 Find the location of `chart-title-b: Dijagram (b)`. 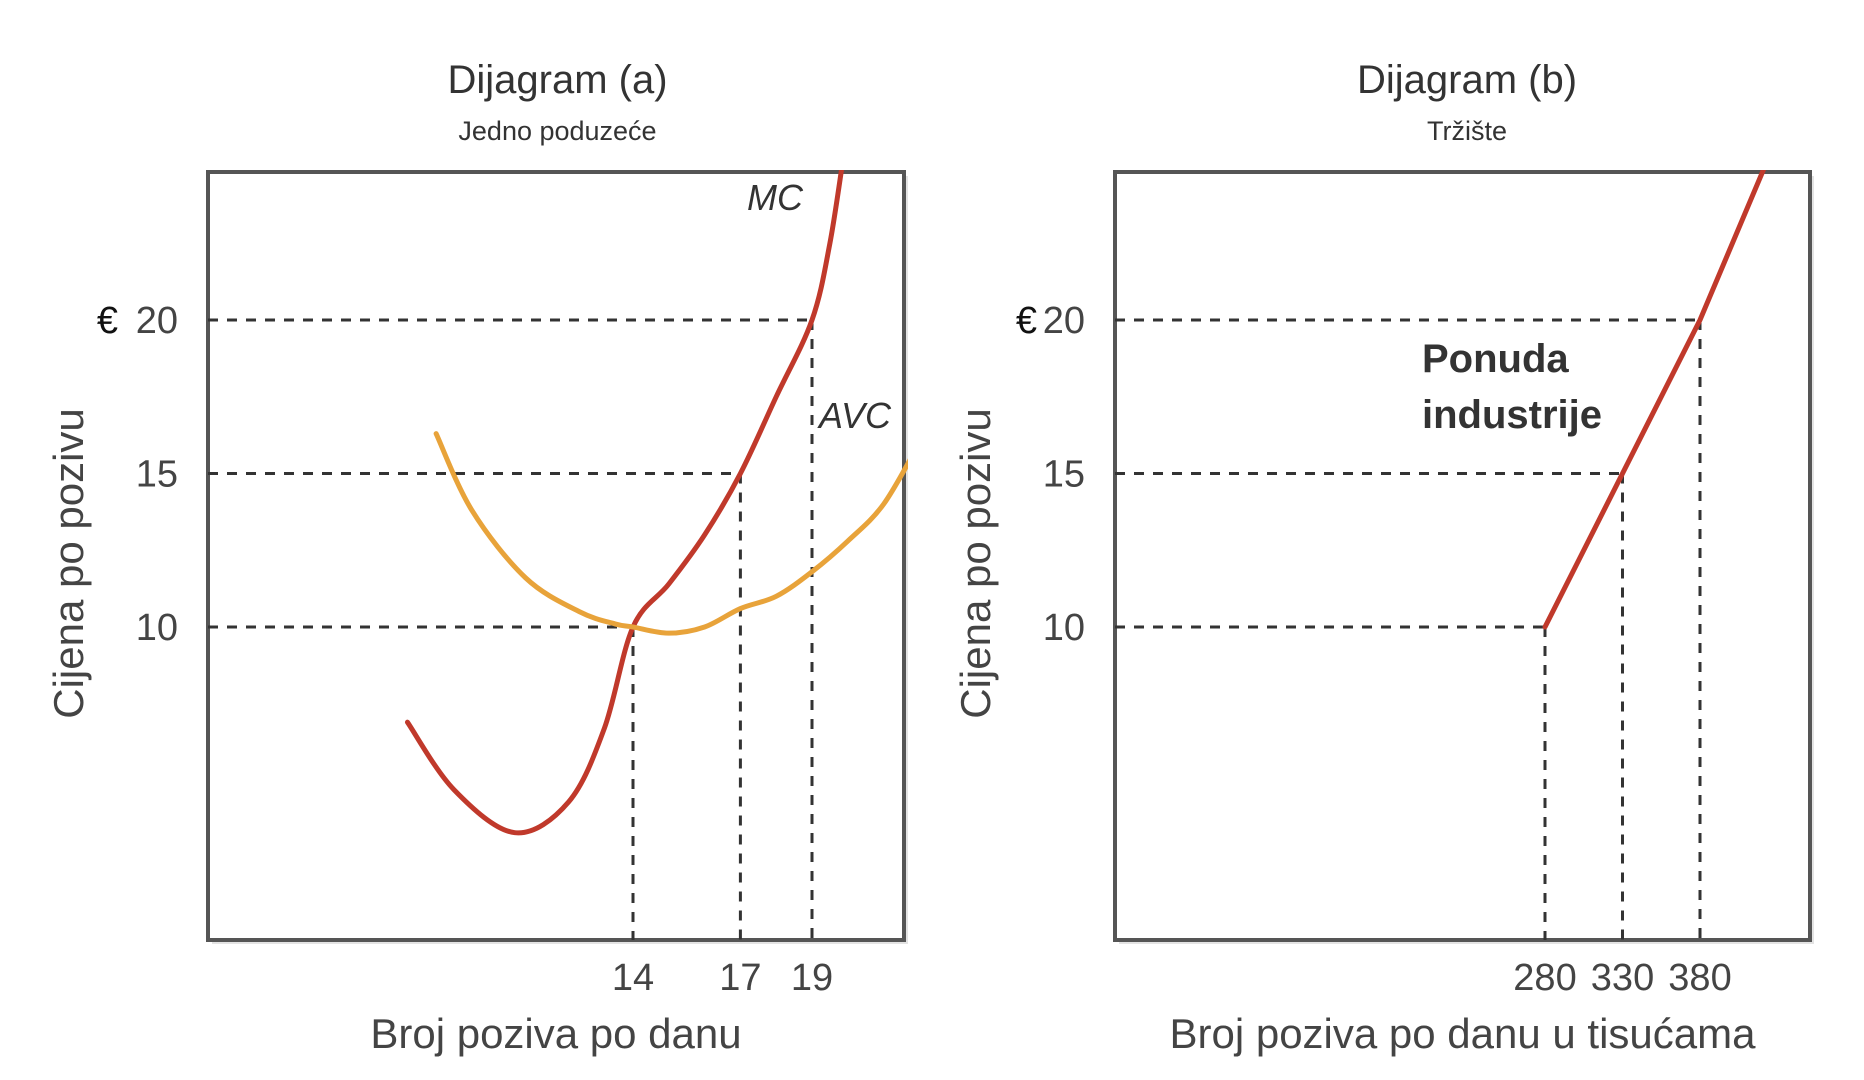

chart-title-b: Dijagram (b) is located at coordinates (1467, 80).